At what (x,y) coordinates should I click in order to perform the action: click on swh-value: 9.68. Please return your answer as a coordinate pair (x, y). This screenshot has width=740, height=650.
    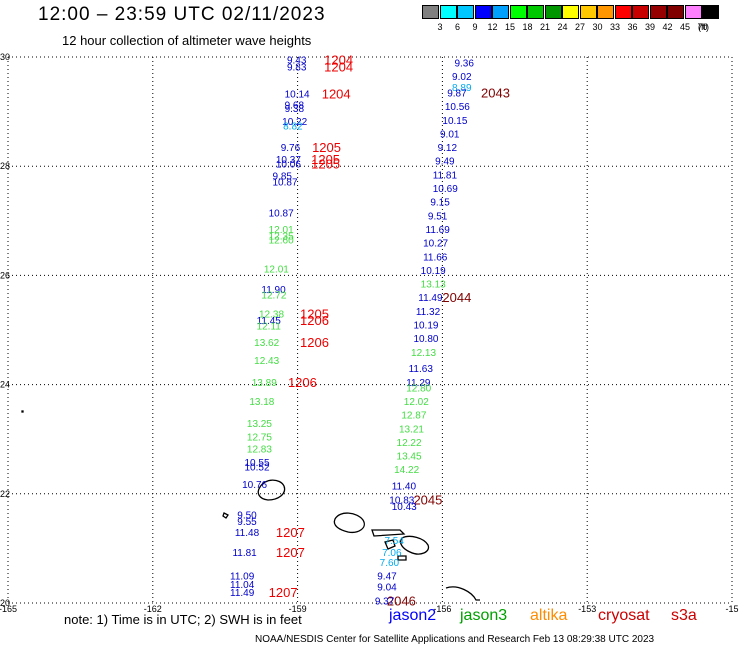
    Looking at the image, I should click on (295, 106).